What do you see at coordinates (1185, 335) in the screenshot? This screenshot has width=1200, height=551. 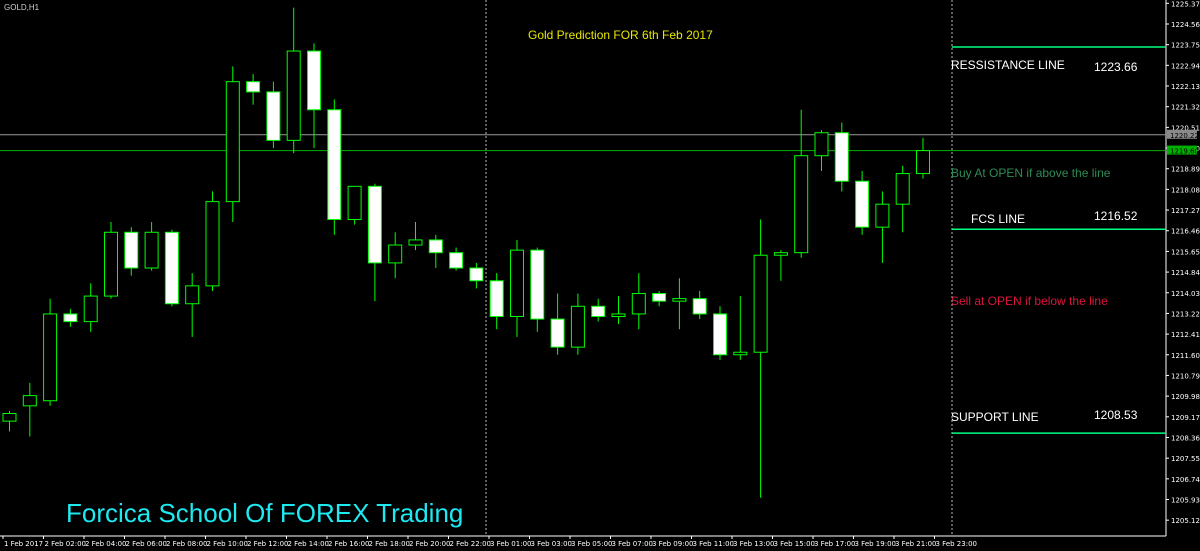 I see `price-tick-label: 1212.41` at bounding box center [1185, 335].